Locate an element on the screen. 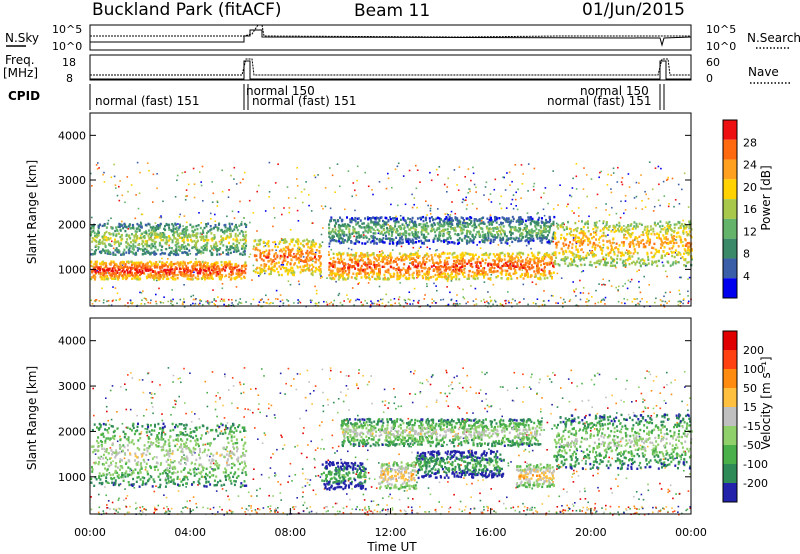 The width and height of the screenshot is (800, 554). nsearch-trace is located at coordinates (390, 31).